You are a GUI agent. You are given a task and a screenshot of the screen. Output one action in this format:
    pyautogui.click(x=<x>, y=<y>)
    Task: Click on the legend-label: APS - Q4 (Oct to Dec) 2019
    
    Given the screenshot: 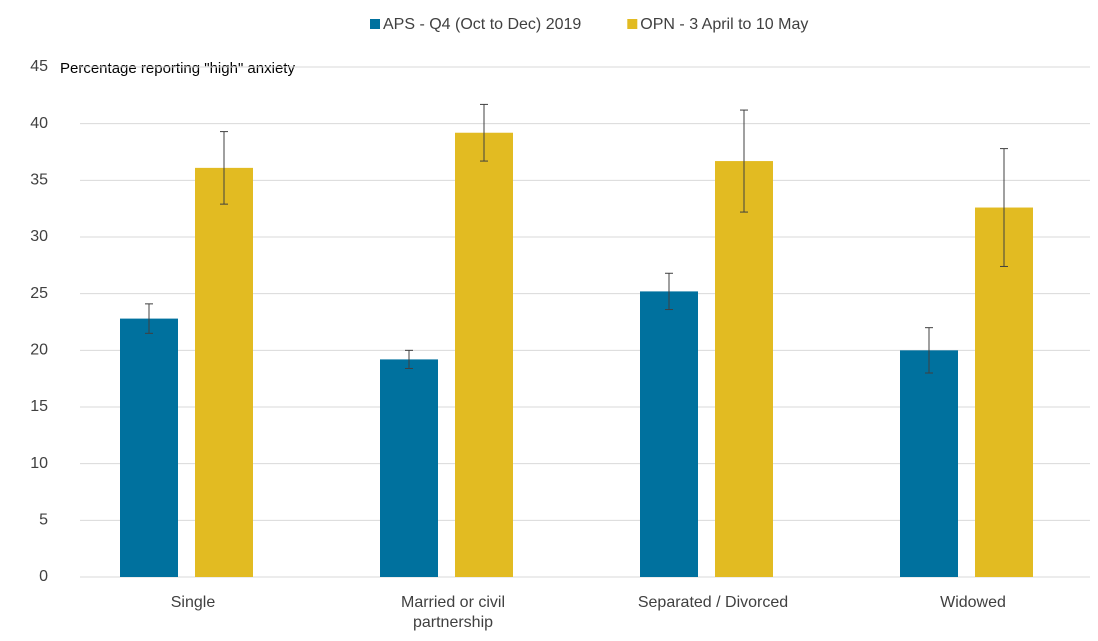 What is the action you would take?
    pyautogui.click(x=482, y=24)
    